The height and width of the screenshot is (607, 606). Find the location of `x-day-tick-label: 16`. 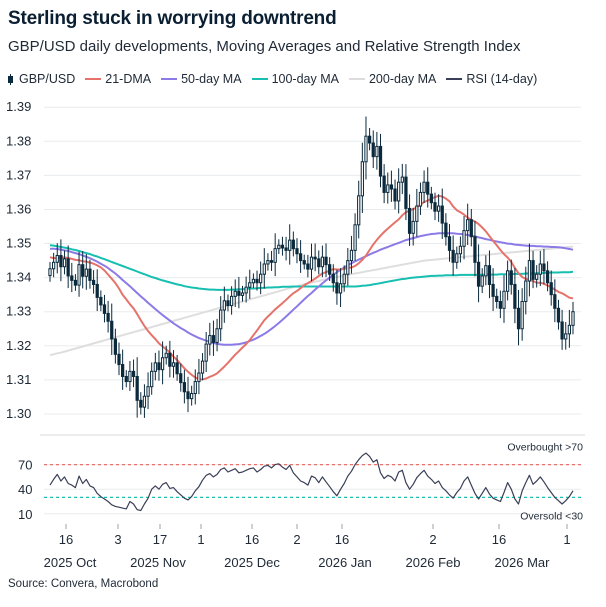

x-day-tick-label: 16 is located at coordinates (252, 539).